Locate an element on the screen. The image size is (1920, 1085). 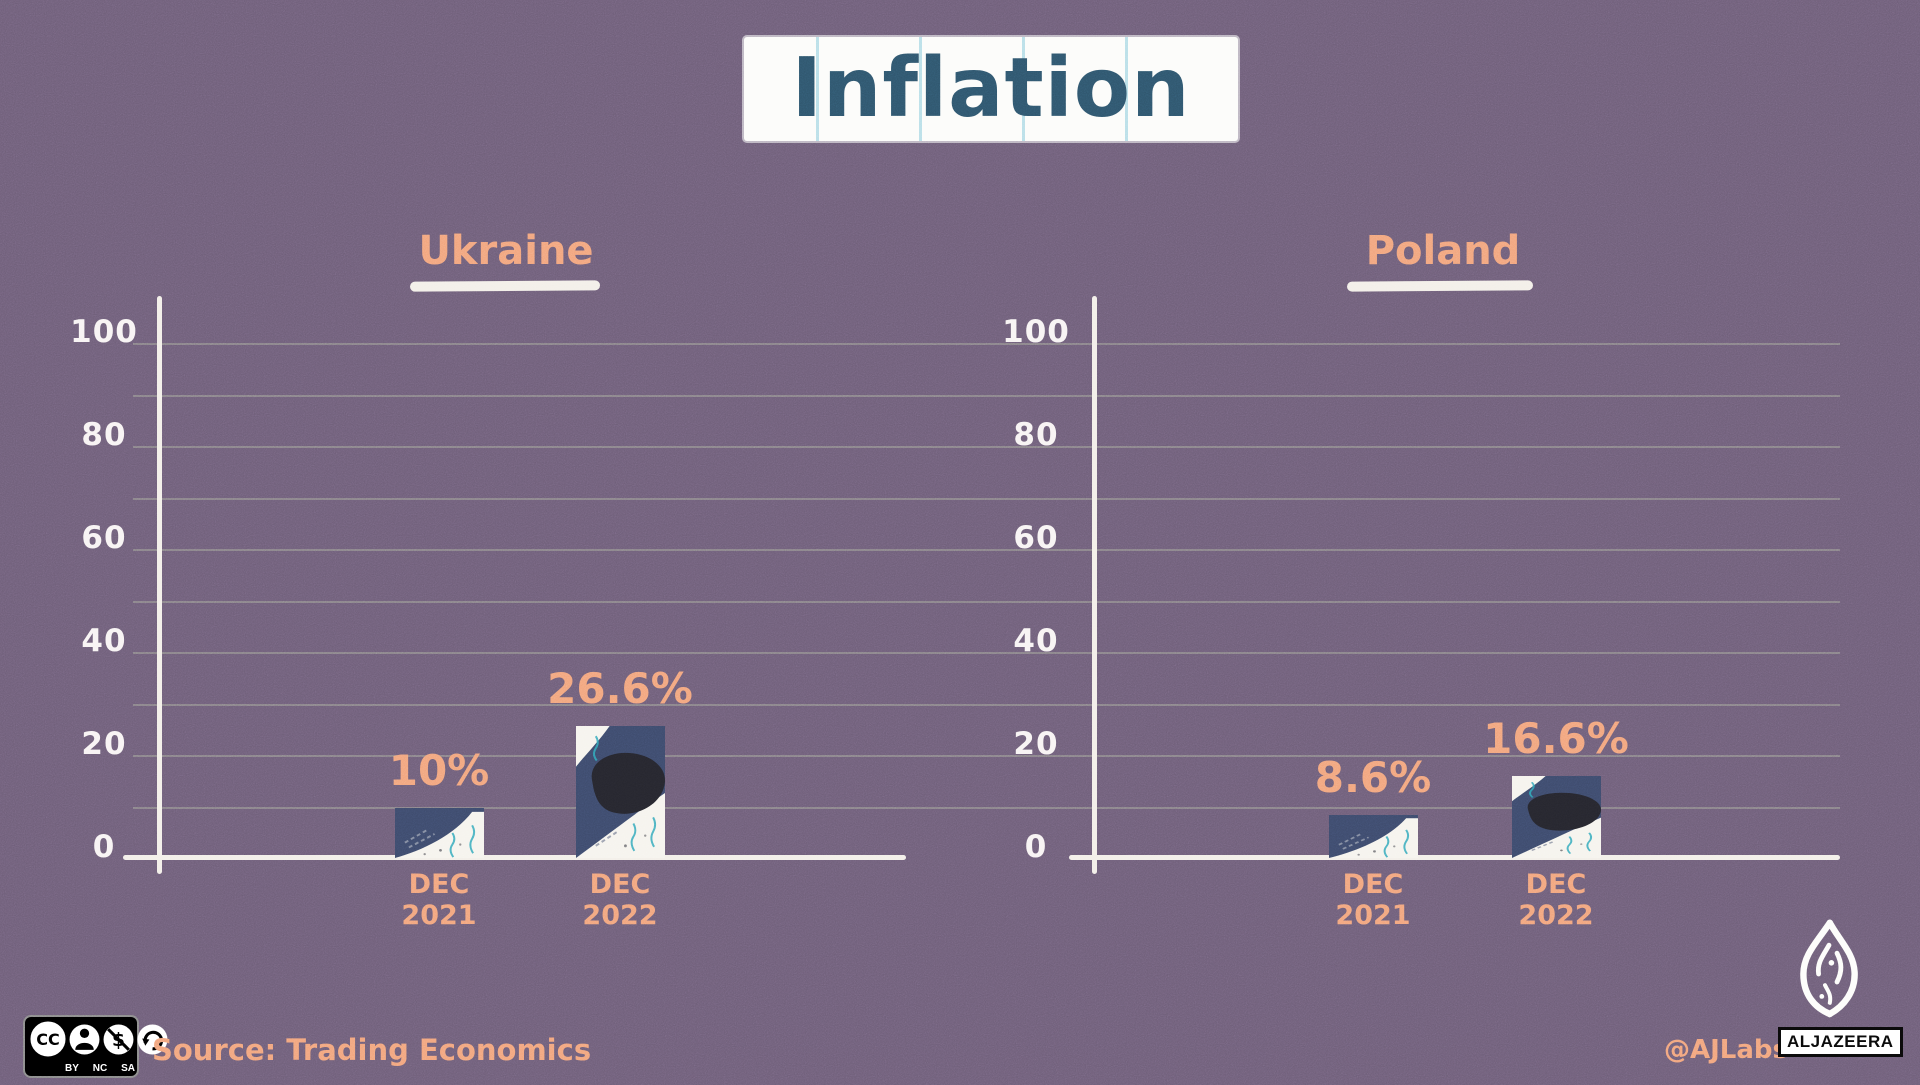
bar-poland-2022 is located at coordinates (1556, 817).